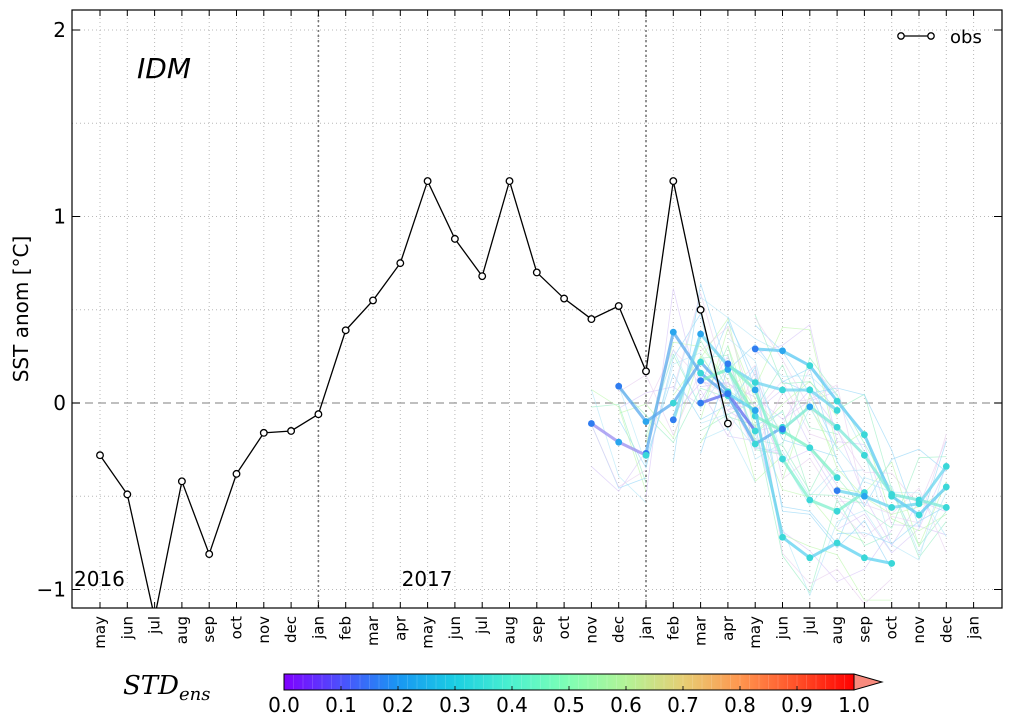  I want to click on x-tick-label: jan, so click(974, 628).